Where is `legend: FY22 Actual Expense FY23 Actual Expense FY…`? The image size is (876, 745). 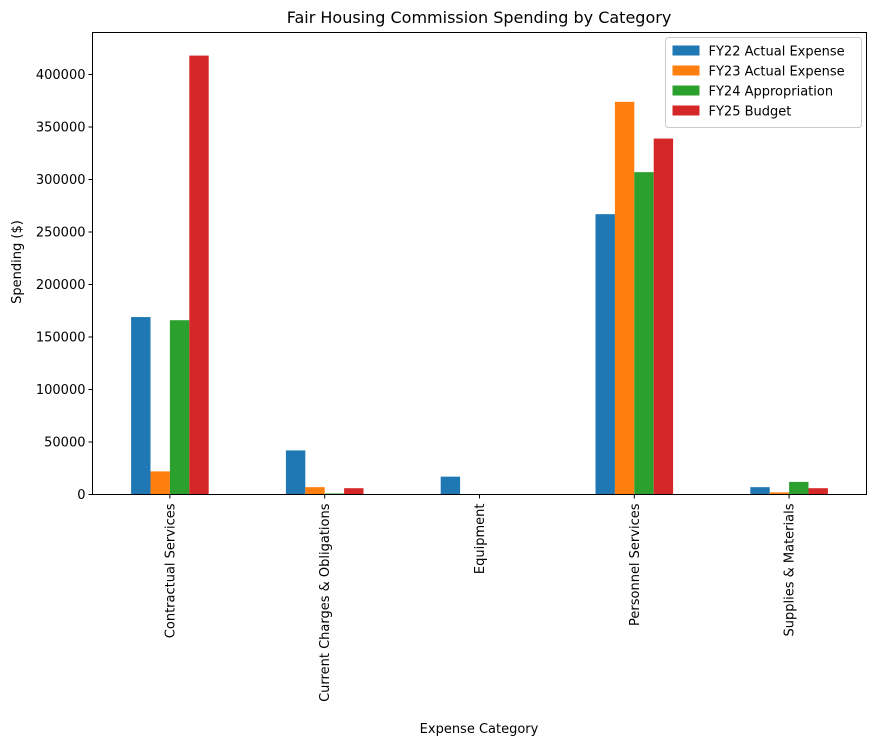
legend: FY22 Actual Expense FY23 Actual Expense FY… is located at coordinates (763, 82).